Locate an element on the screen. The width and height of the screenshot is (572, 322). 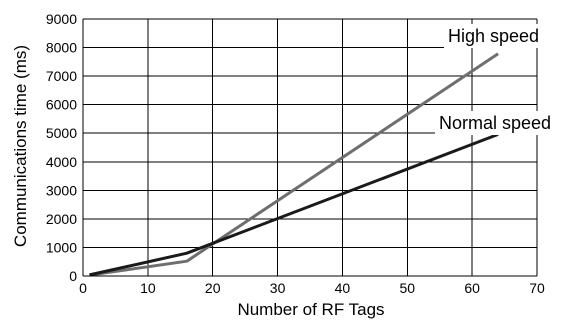
series-label-normal-speed: Normal speed is located at coordinates (495, 123).